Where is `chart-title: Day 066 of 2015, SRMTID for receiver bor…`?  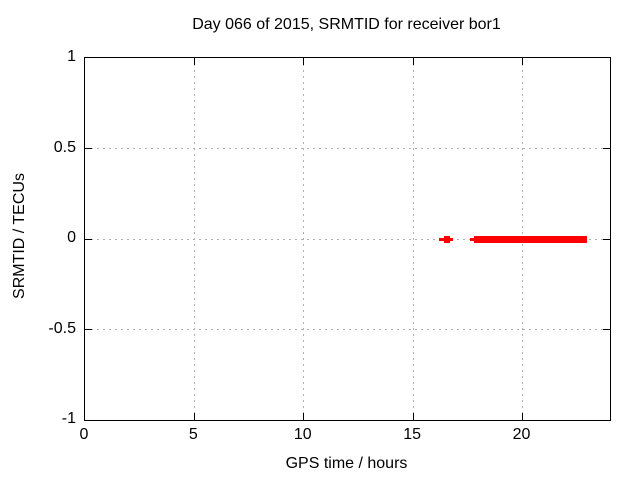 chart-title: Day 066 of 2015, SRMTID for receiver bor… is located at coordinates (346, 24).